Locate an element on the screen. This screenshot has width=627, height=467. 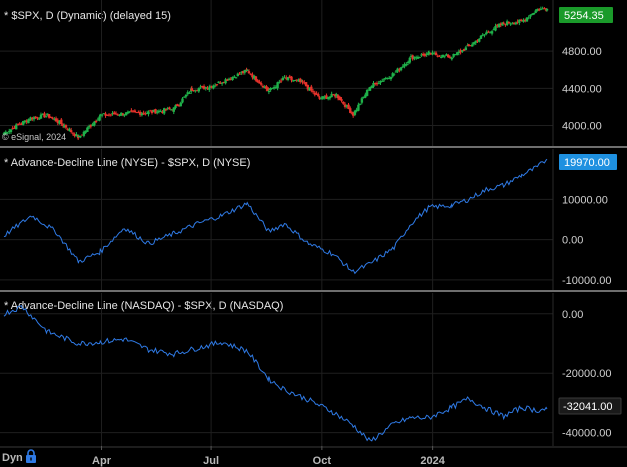
x-tick-label: 2024 is located at coordinates (432, 461).